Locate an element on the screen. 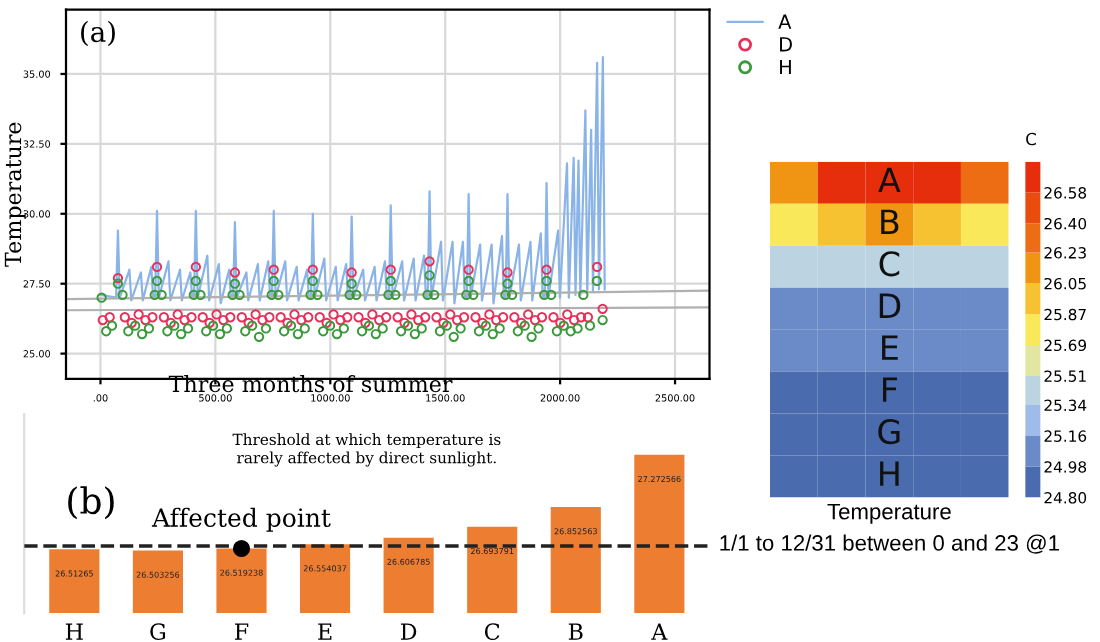  color-bar-title: C is located at coordinates (1031, 139).